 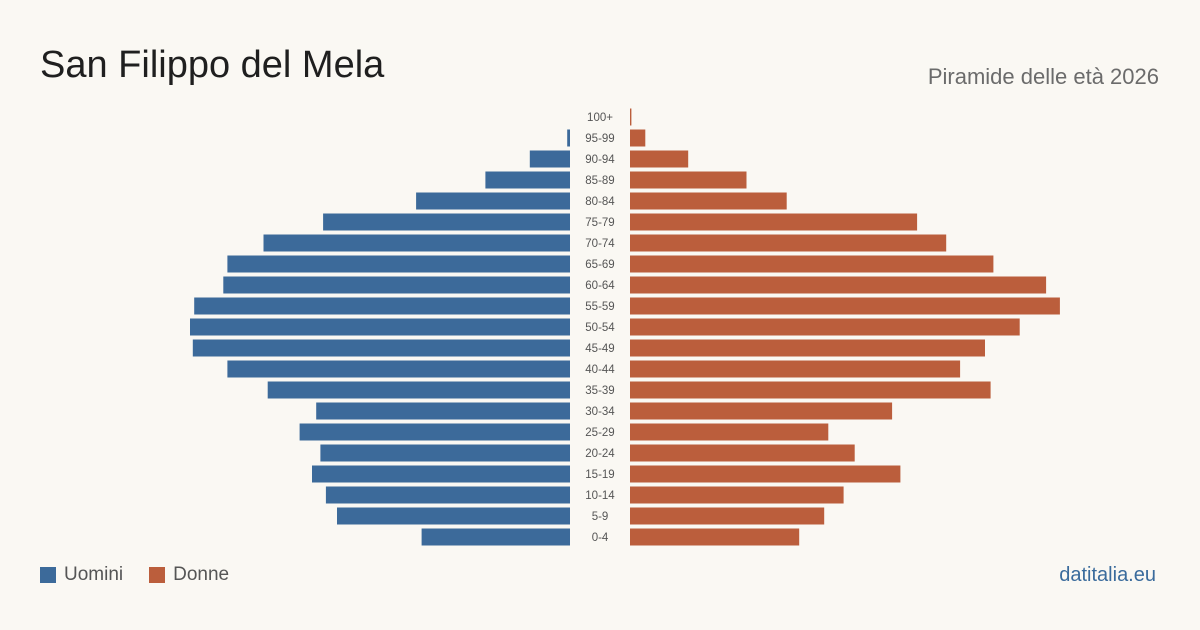 What do you see at coordinates (600, 286) in the screenshot?
I see `age-label-60-64: 60-64` at bounding box center [600, 286].